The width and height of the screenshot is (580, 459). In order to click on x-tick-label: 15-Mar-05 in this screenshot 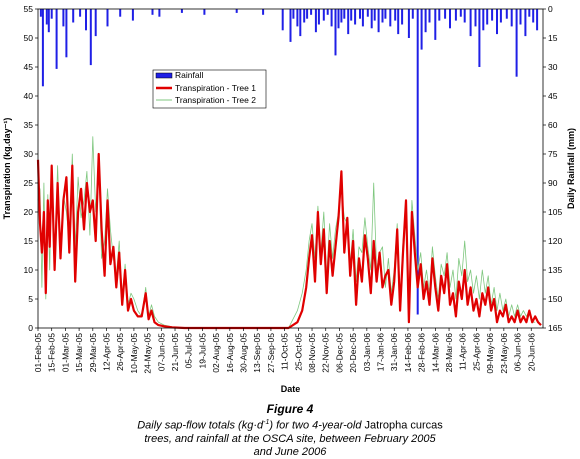, I will do `click(79, 352)`.